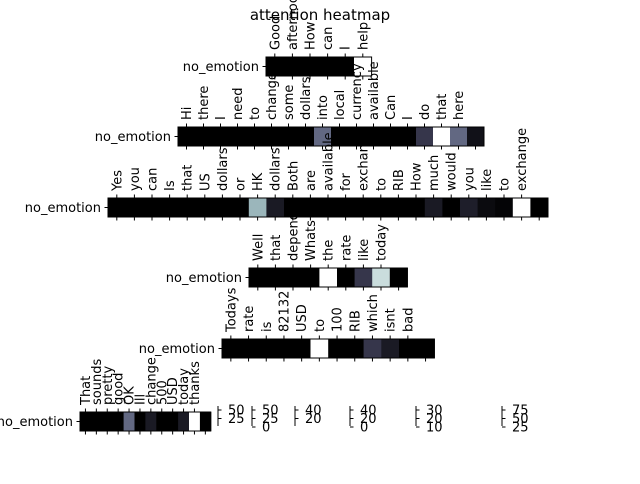 Image resolution: width=640 pixels, height=484 pixels. What do you see at coordinates (311, 240) in the screenshot?
I see `token-label: Whats` at bounding box center [311, 240].